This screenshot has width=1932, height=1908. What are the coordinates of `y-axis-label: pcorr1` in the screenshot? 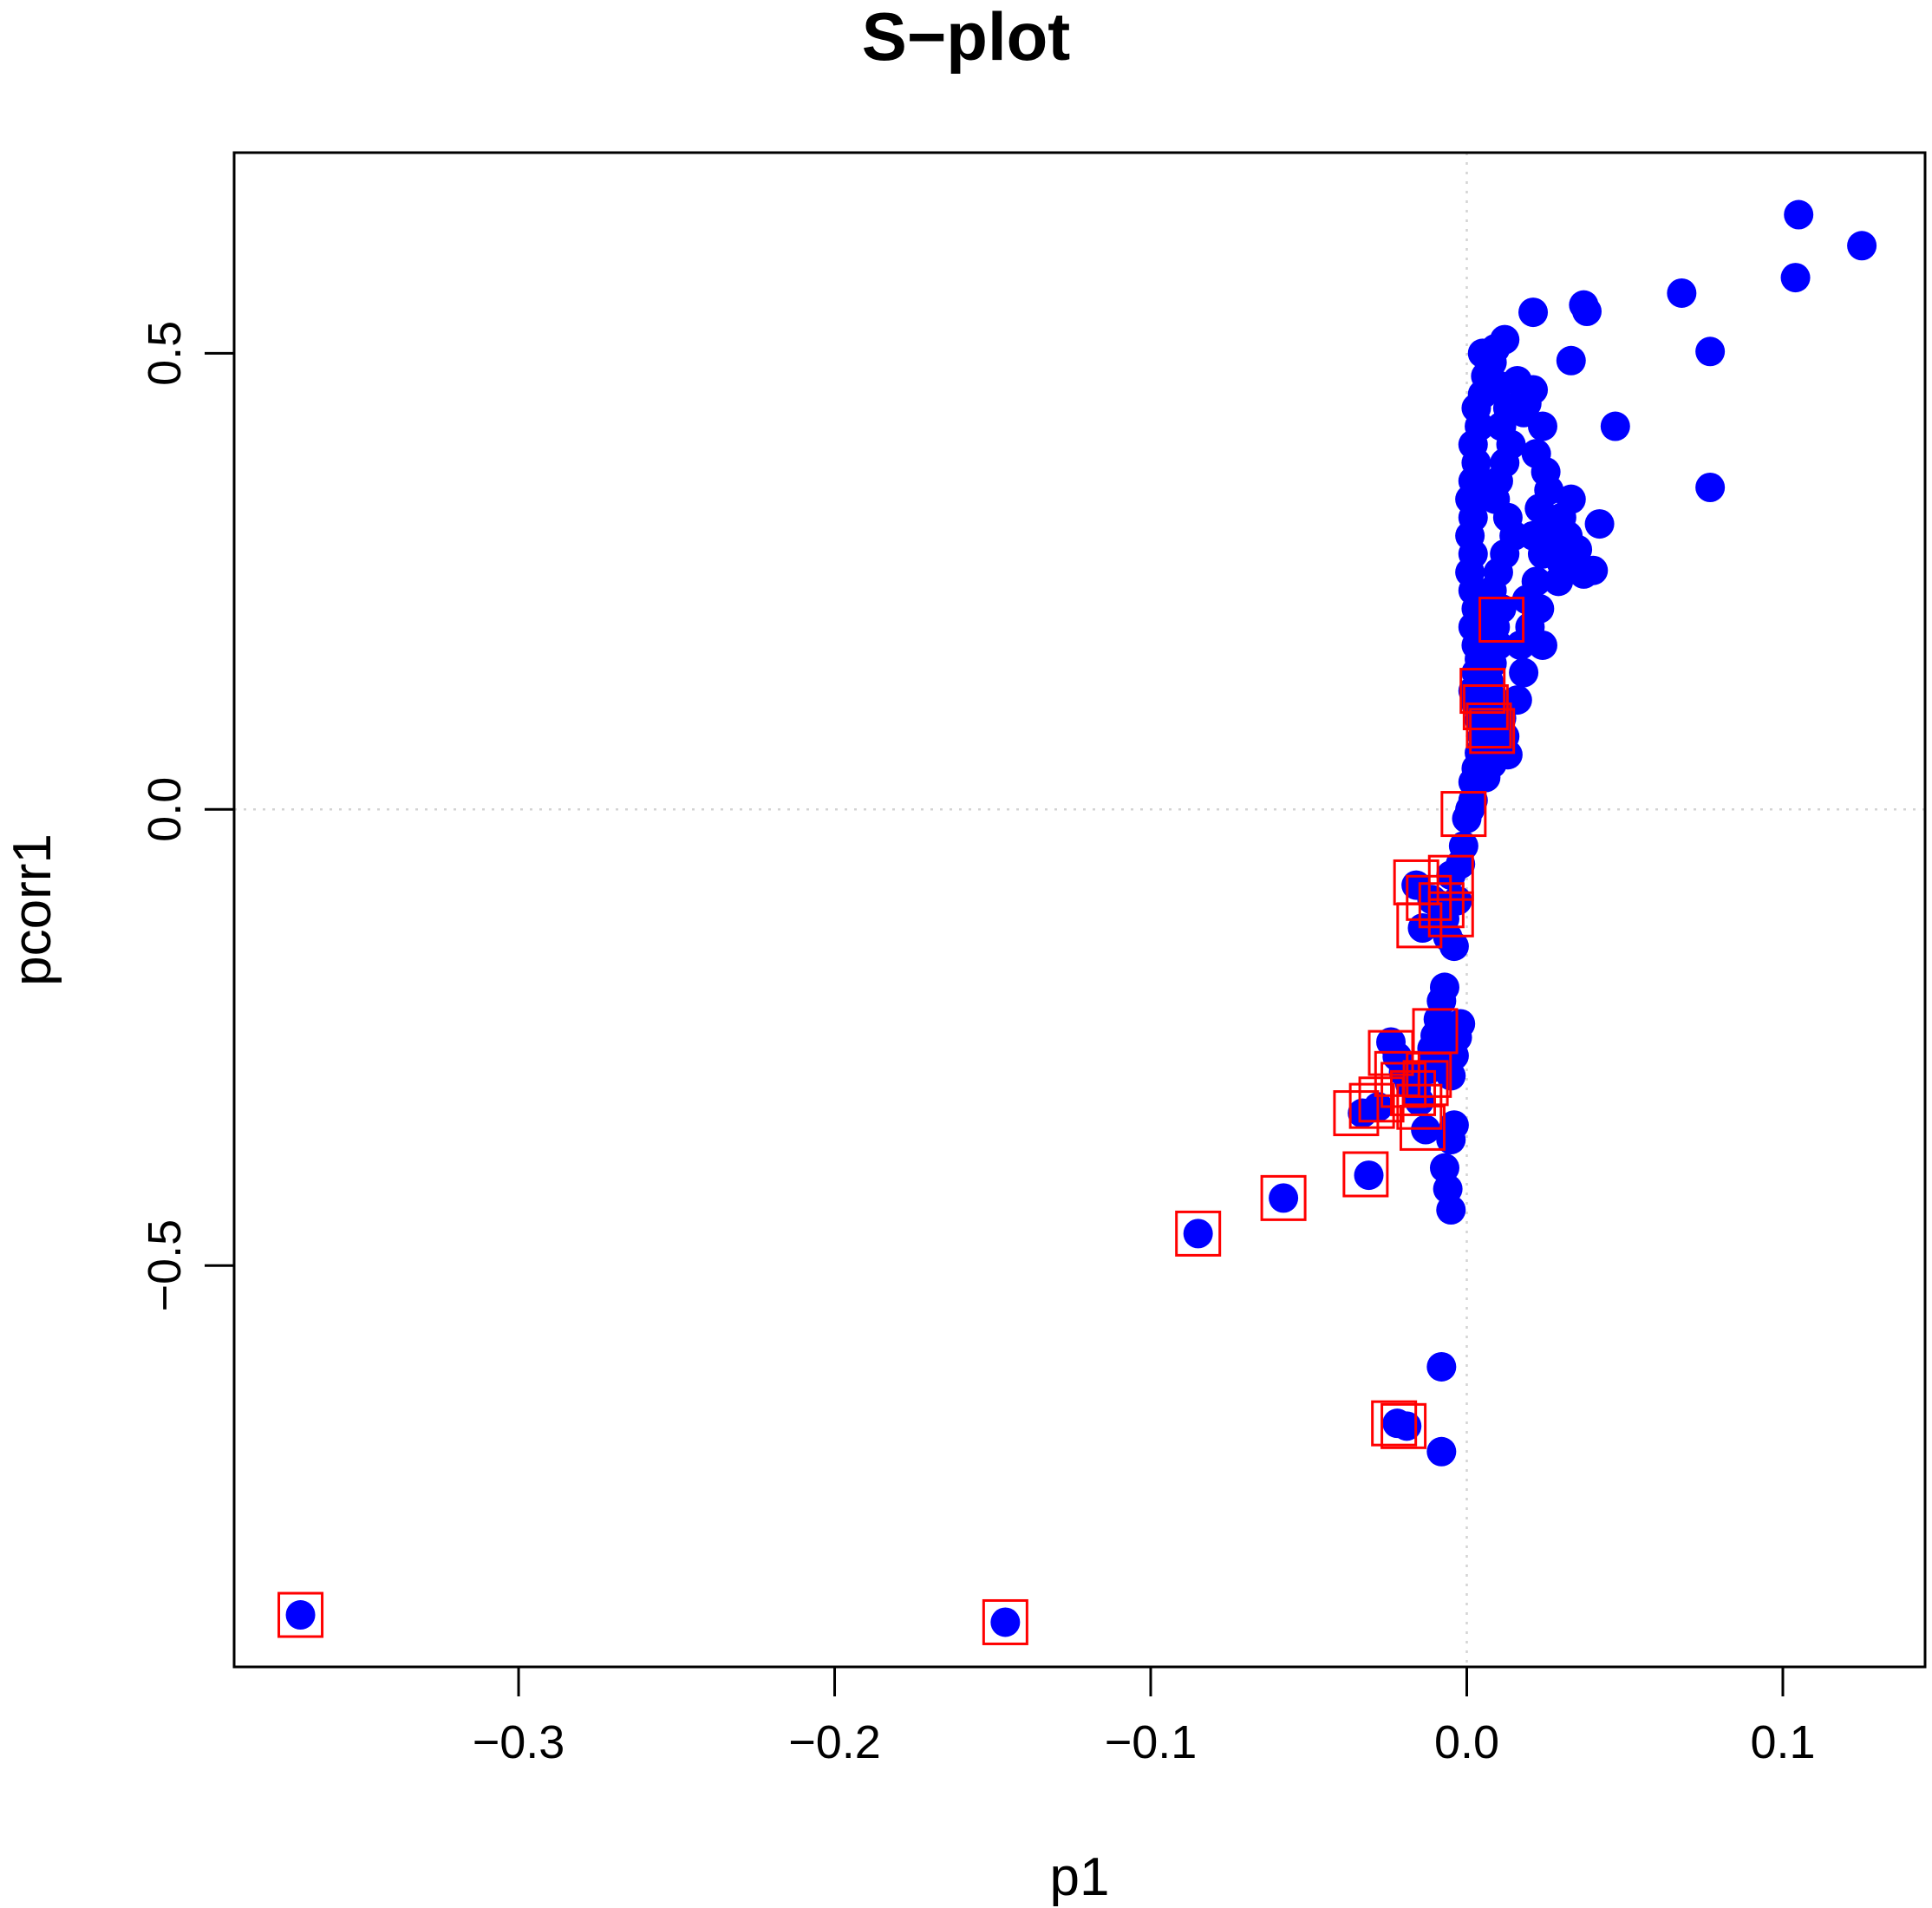 It's located at (32, 909).